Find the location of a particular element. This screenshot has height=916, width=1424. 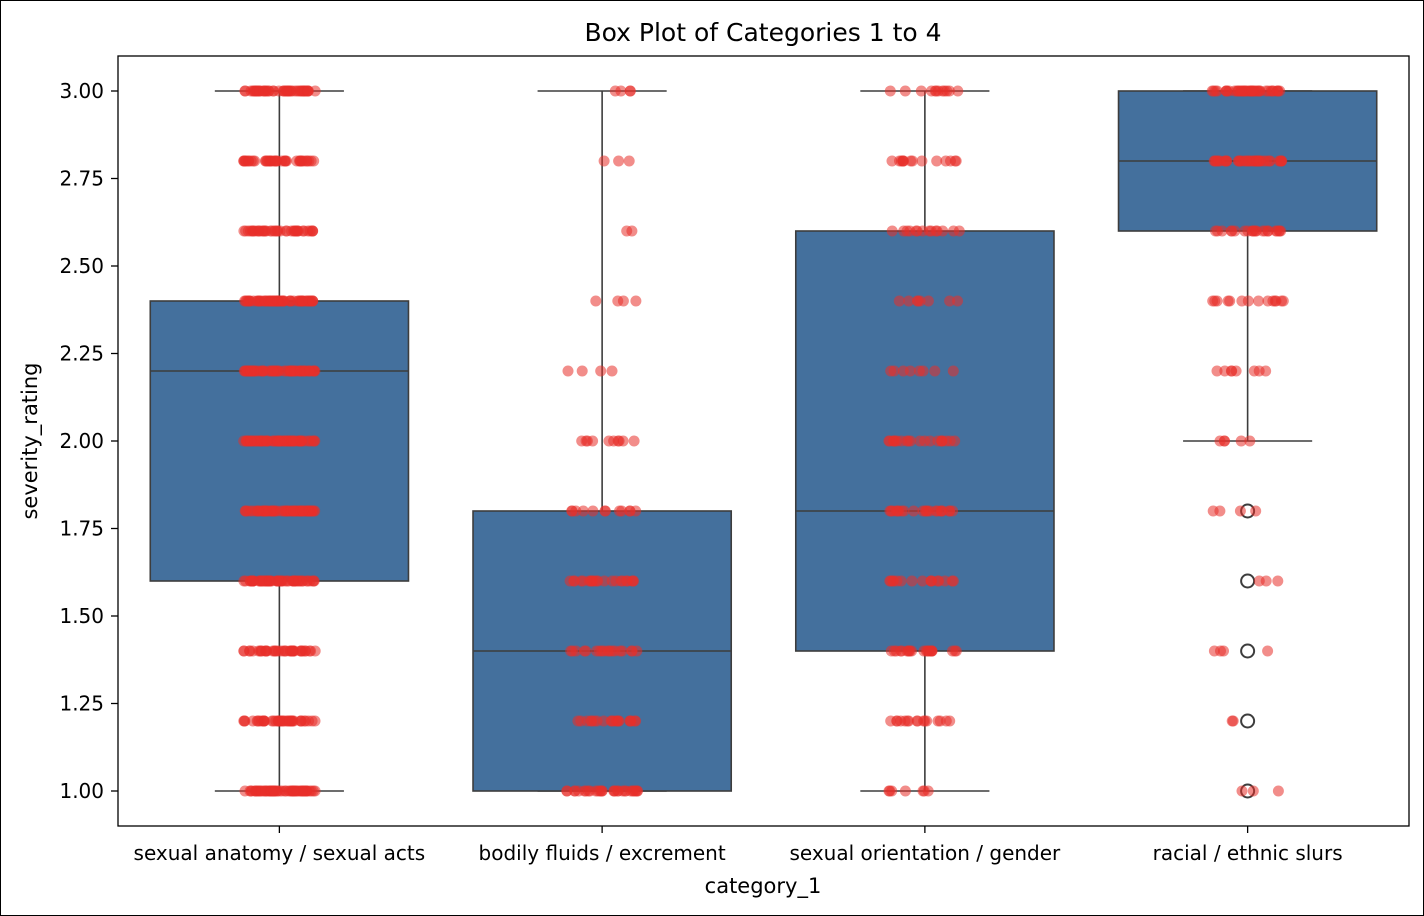

y-axis-label: severity_rating is located at coordinates (30, 440).